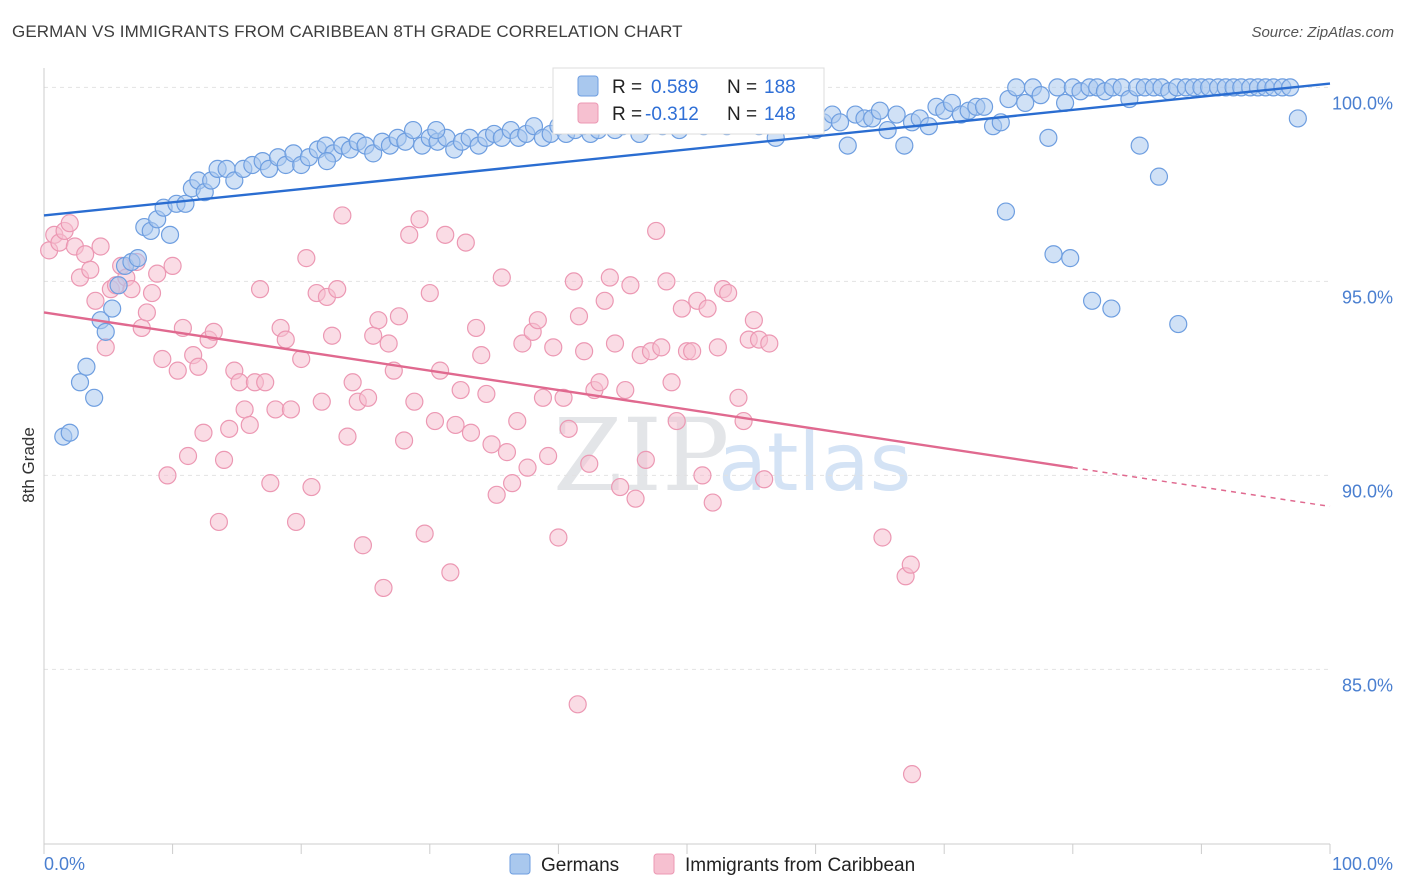  I want to click on legend-label-germans: Germans, so click(580, 865).